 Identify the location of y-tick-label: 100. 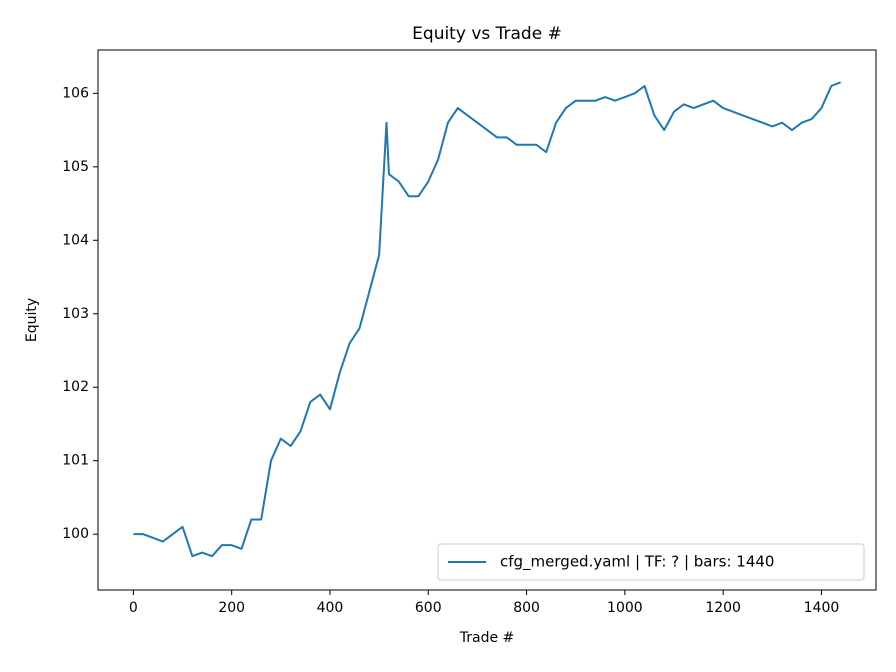
(75, 534).